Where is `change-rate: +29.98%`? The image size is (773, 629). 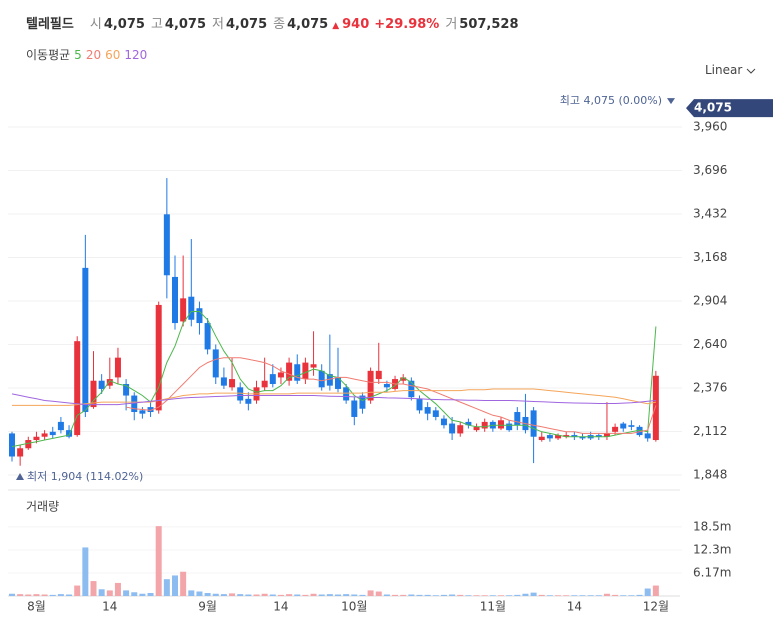
change-rate: +29.98% is located at coordinates (407, 24).